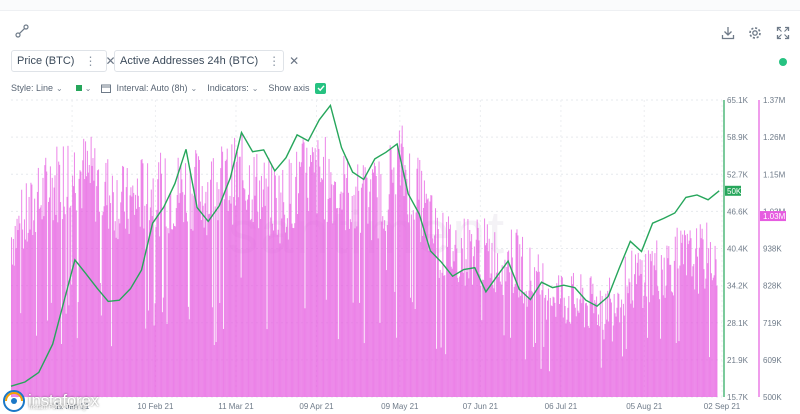 This screenshot has height=414, width=800. I want to click on style-selector: Style: Line ⌄, so click(37, 88).